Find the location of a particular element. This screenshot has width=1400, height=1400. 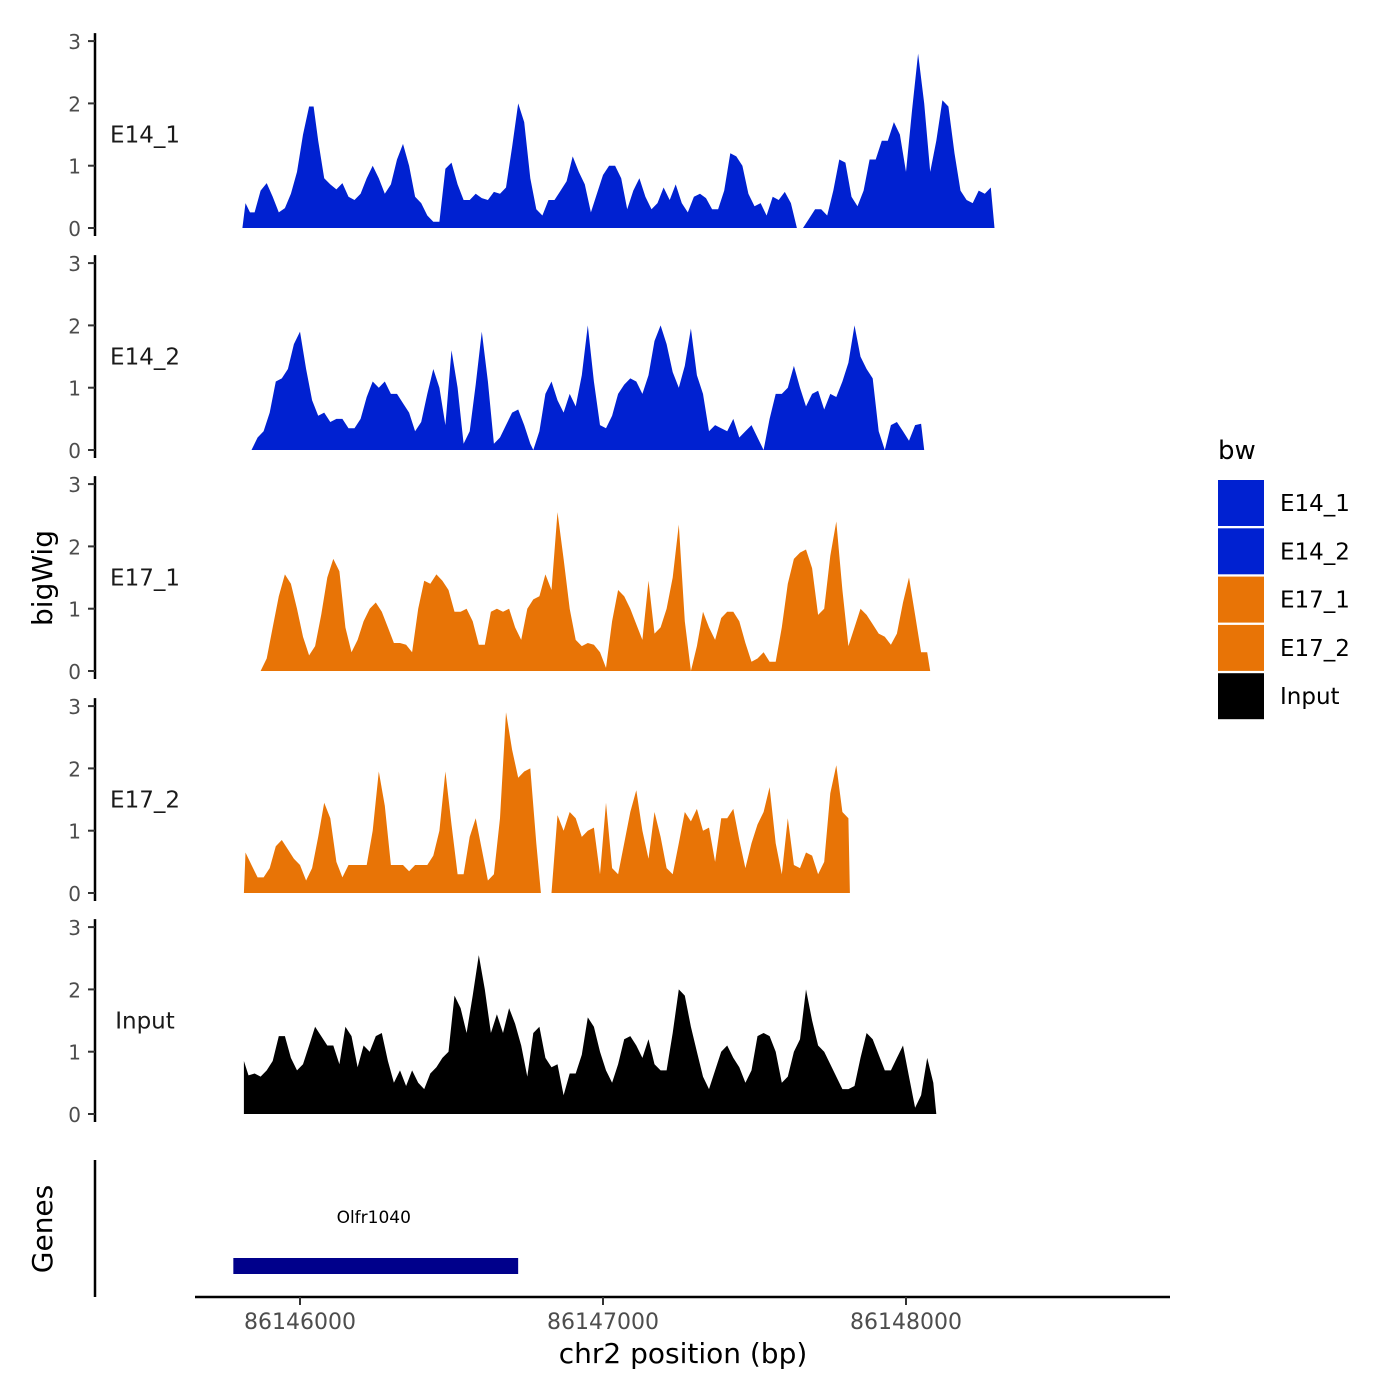

legend-item-E14_2: E14_2 is located at coordinates (1284, 551).